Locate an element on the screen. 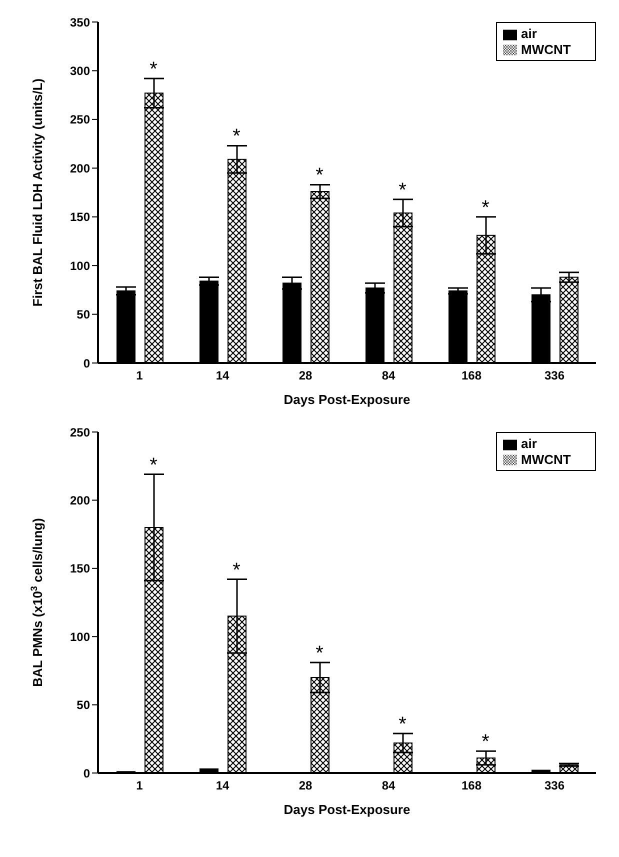 The height and width of the screenshot is (857, 619). y-axis-title: First BAL Fluid LDH Activity (units/L) is located at coordinates (37, 192).